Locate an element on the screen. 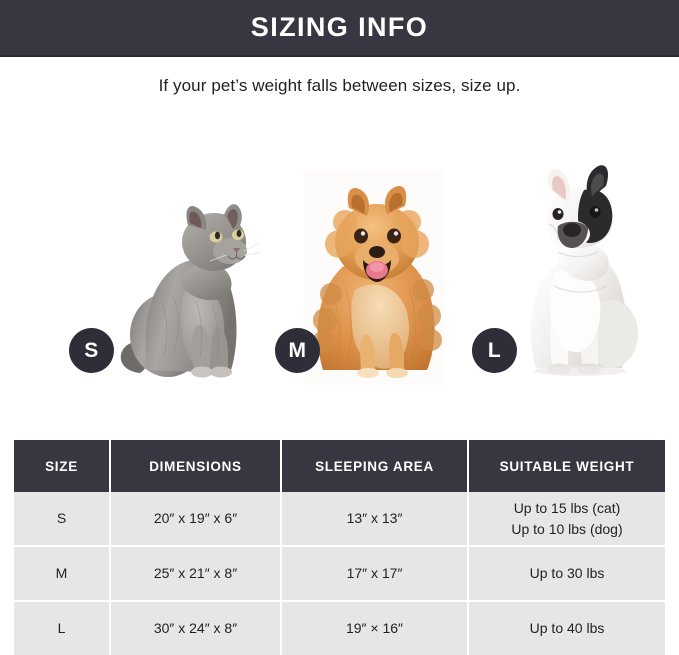  page-title: SIZING INFO is located at coordinates (339, 27).